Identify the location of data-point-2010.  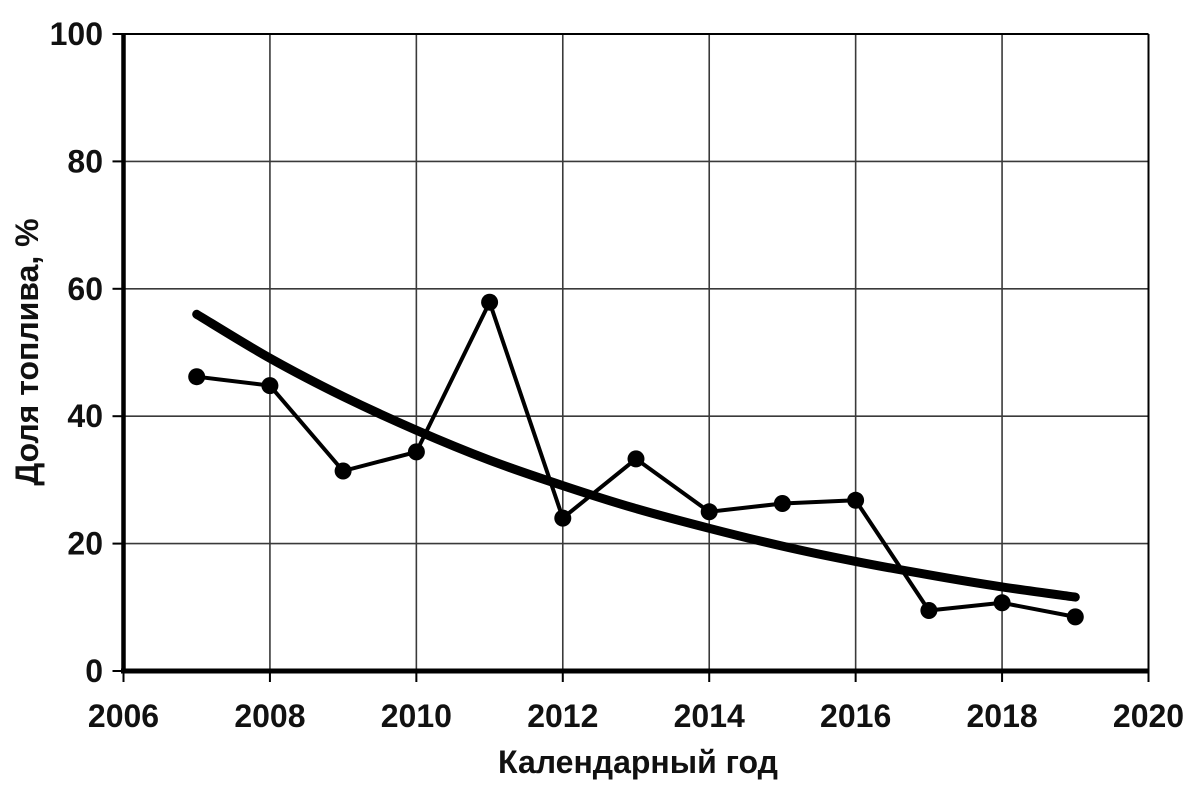
(416, 452).